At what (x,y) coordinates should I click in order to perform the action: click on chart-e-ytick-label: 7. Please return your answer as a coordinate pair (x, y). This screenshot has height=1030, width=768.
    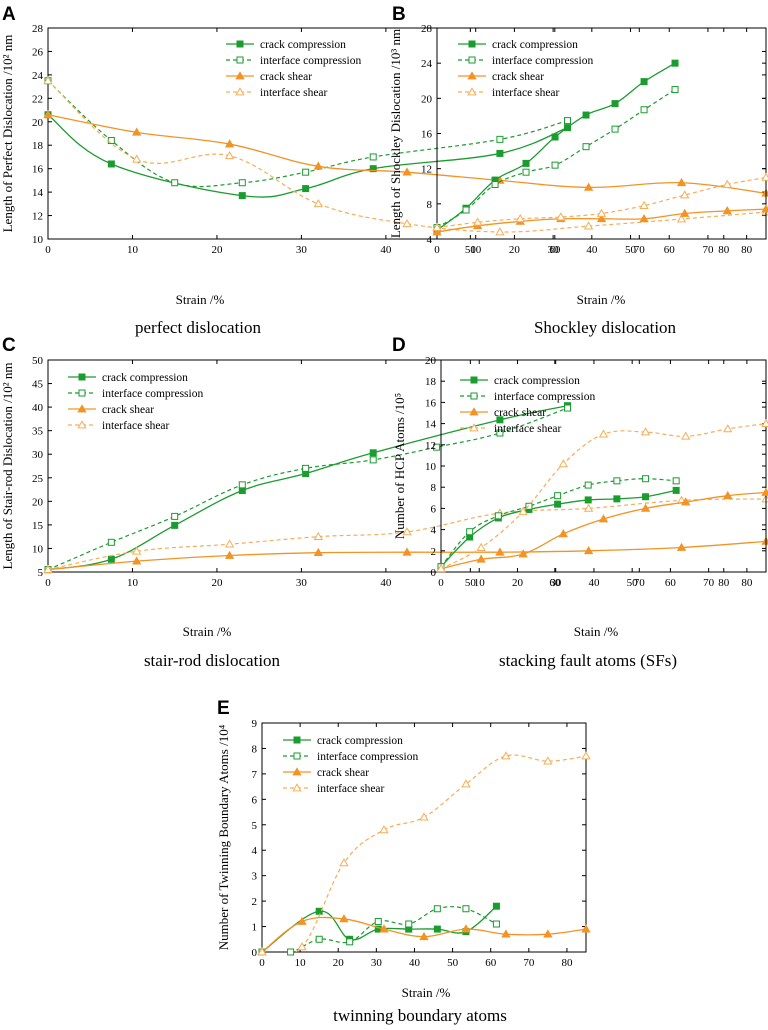
    Looking at the image, I should click on (255, 775).